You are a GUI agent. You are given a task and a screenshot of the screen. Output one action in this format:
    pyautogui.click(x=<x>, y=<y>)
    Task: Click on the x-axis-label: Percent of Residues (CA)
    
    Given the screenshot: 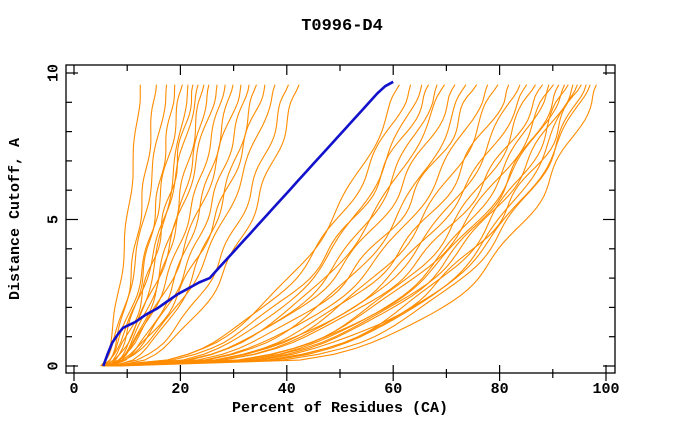 What is the action you would take?
    pyautogui.click(x=340, y=408)
    